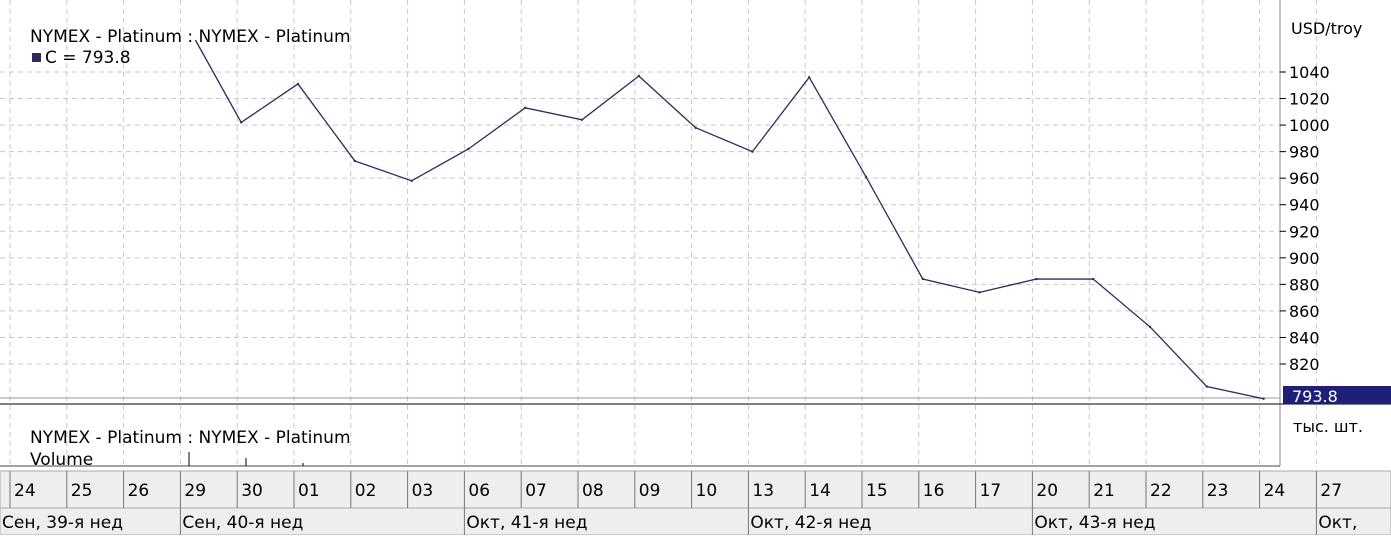 Image resolution: width=1391 pixels, height=539 pixels. What do you see at coordinates (593, 491) in the screenshot?
I see `x-tick-label: 08` at bounding box center [593, 491].